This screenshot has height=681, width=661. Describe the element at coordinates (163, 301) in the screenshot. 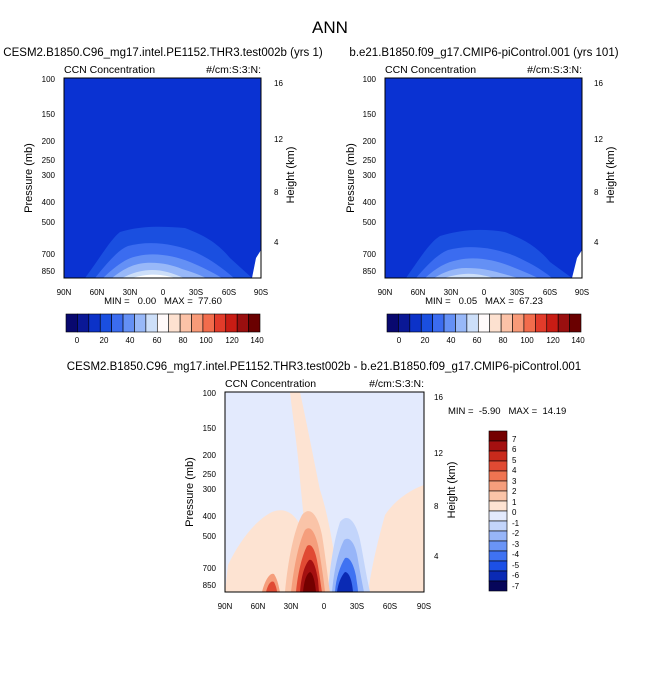

I see `min-max-stats: MIN = 0.00 MAX = 77.60` at that location.